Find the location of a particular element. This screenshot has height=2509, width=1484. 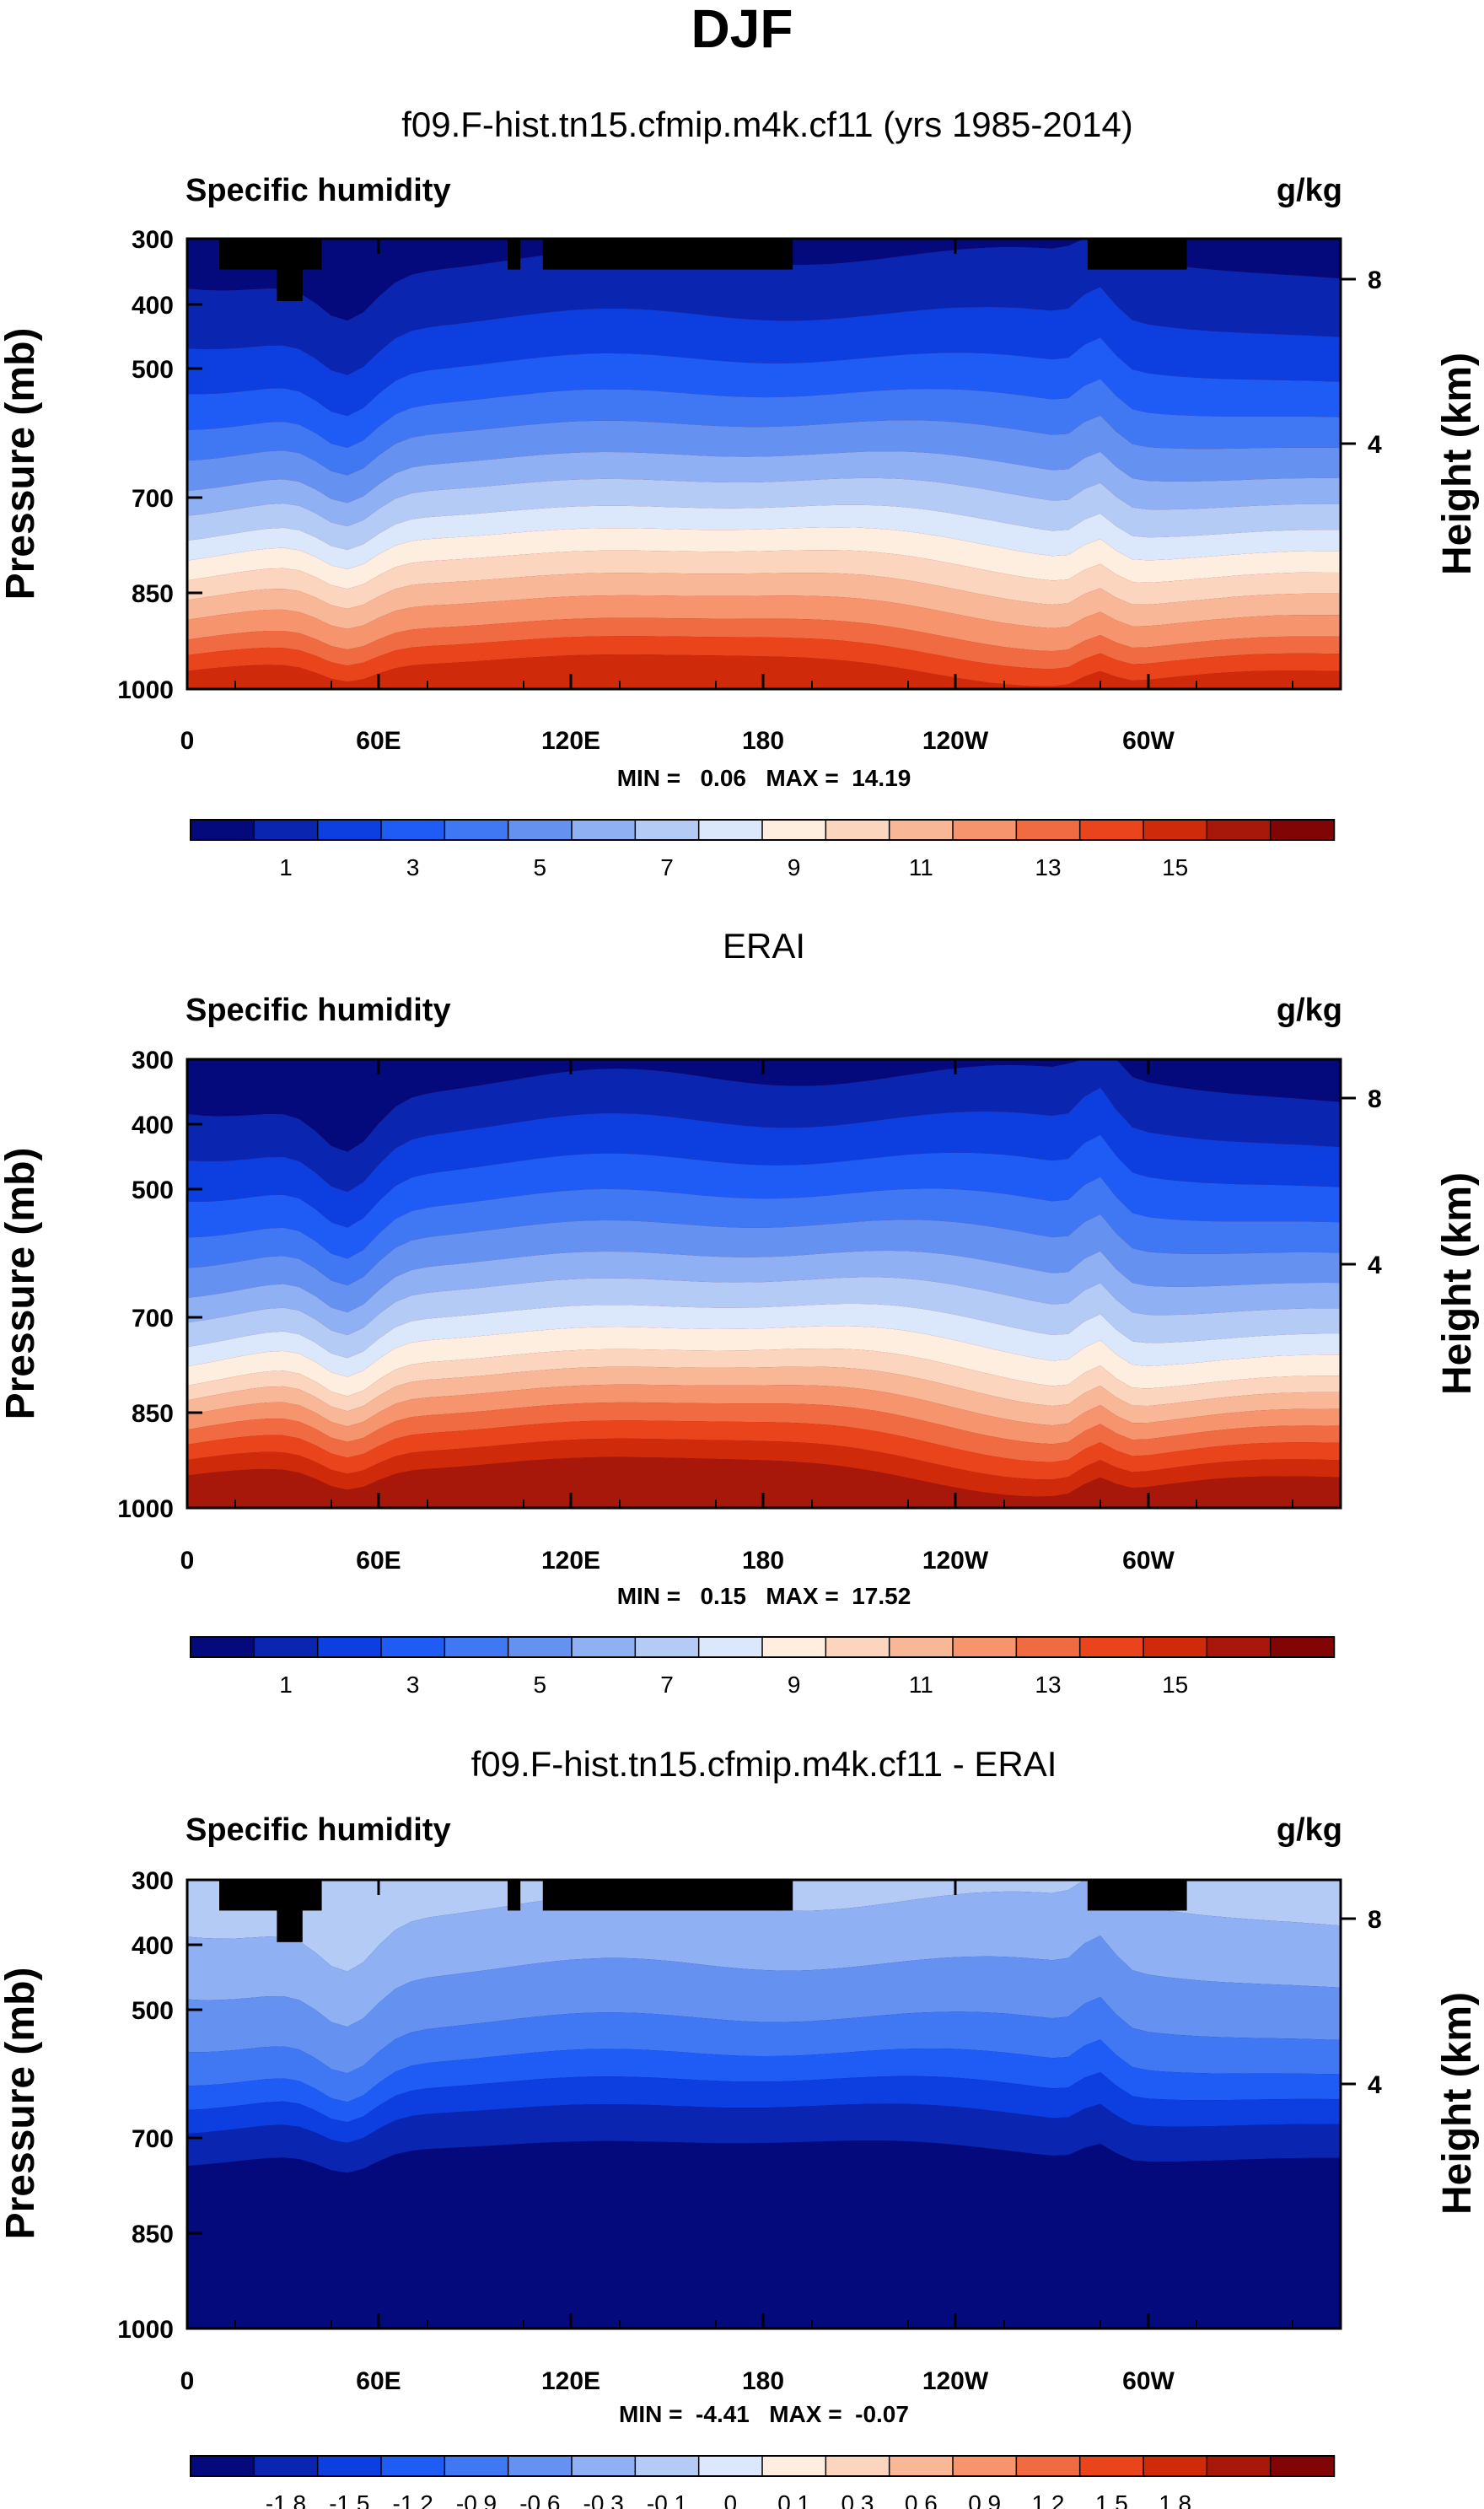

colorbar-label: 0 is located at coordinates (731, 2499).